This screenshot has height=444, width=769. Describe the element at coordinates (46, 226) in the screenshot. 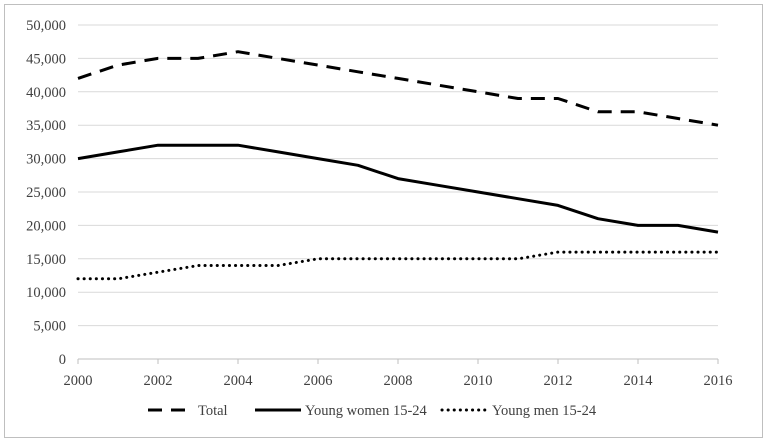

I see `y-tick-label: 20,000` at that location.